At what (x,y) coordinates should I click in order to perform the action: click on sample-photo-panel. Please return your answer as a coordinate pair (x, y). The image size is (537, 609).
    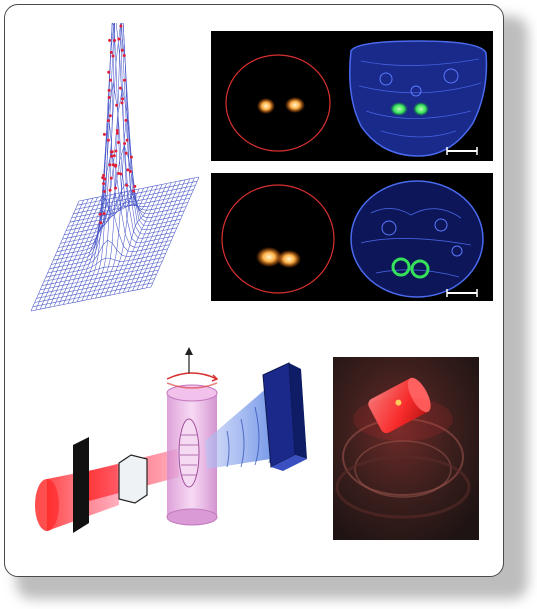
    Looking at the image, I should click on (406, 448).